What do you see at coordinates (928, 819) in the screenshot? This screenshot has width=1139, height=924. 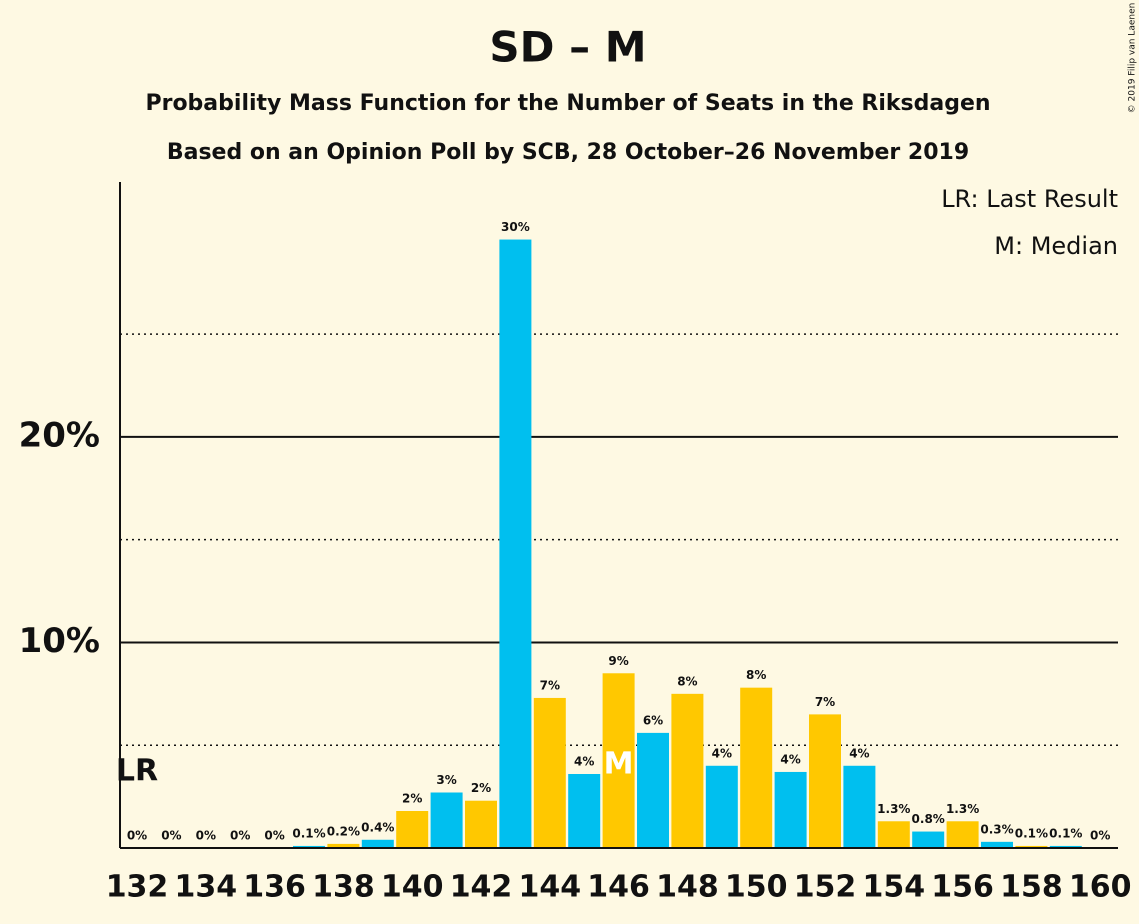 I see `value-label: 0.8%` at bounding box center [928, 819].